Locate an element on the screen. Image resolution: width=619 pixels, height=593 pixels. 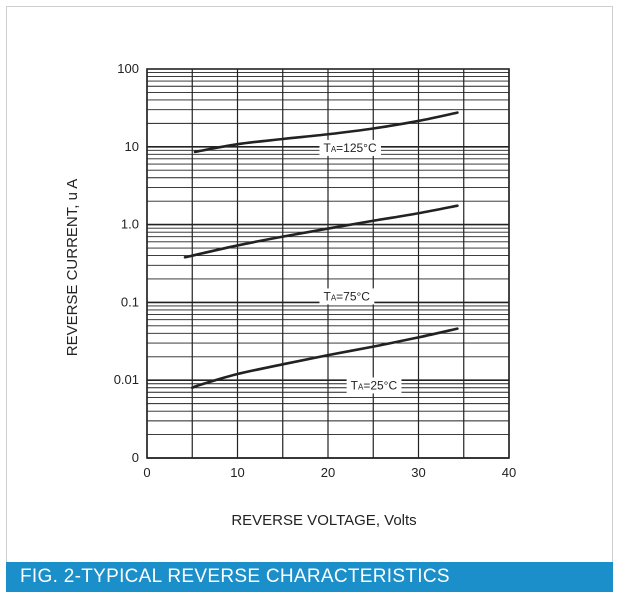
curve-label: TA=75°C is located at coordinates (347, 296).